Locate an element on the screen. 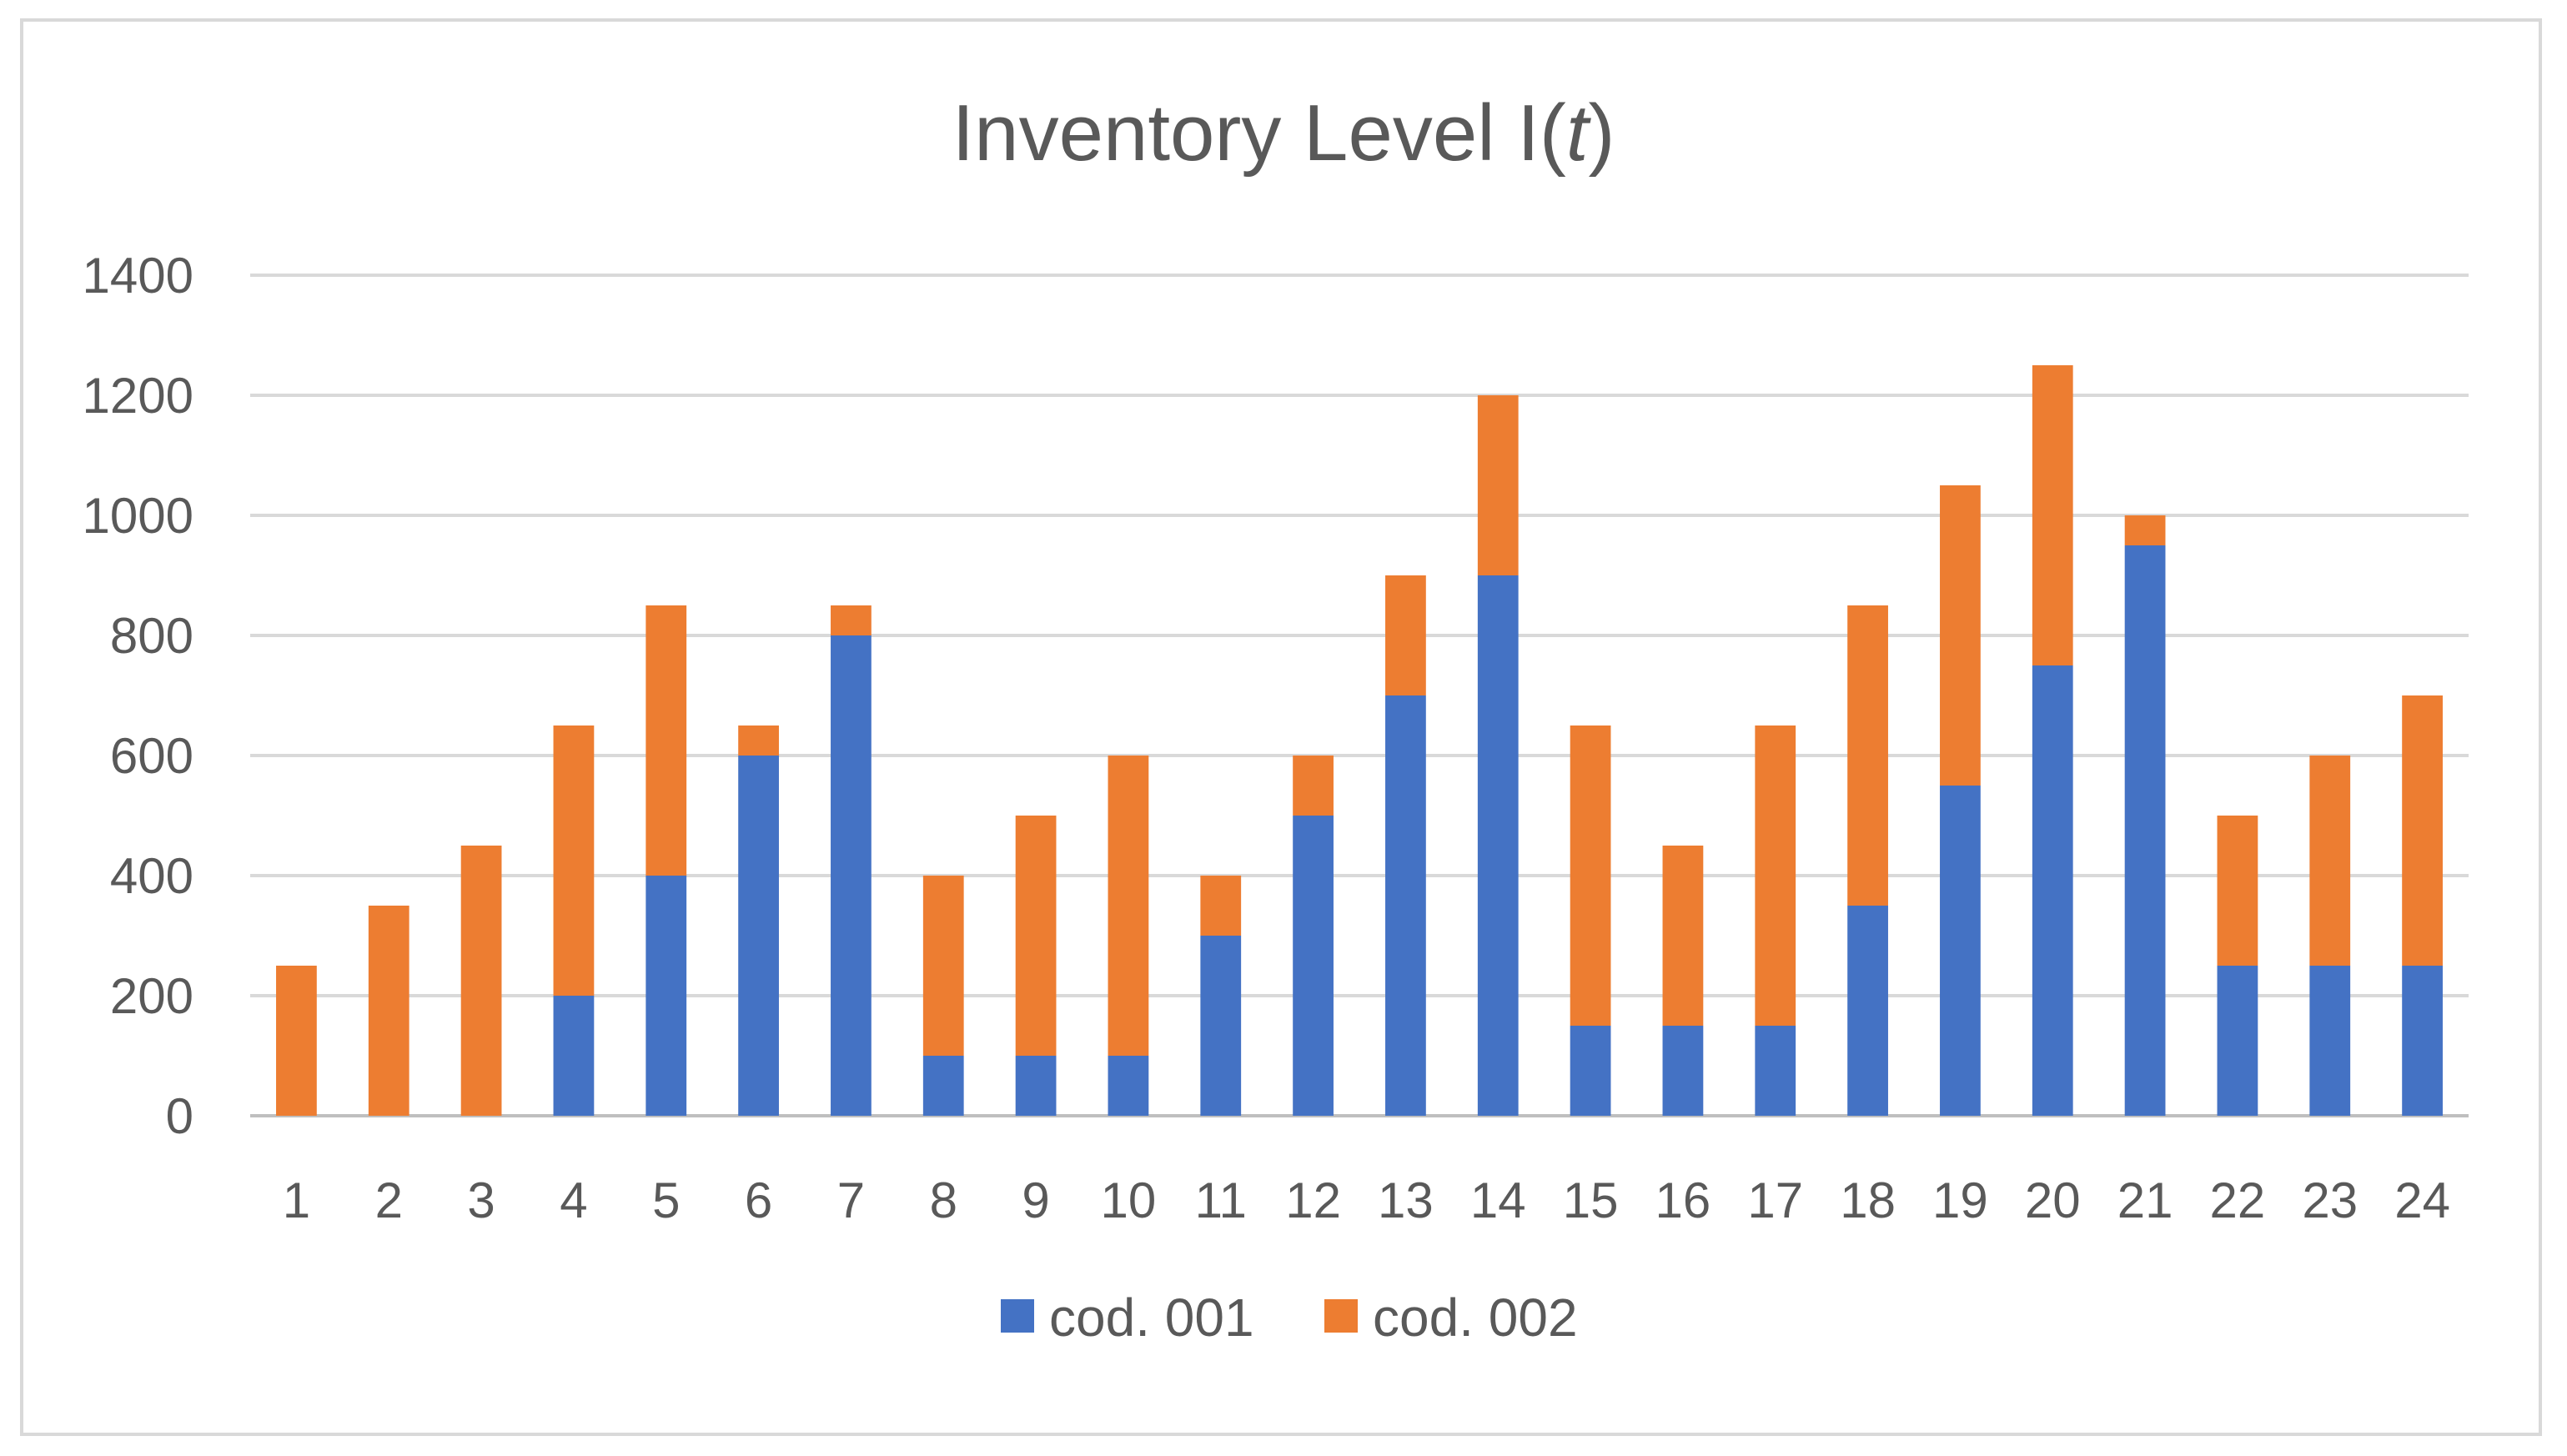 This screenshot has height=1456, width=2567. x-tick-label: 10 is located at coordinates (1129, 1200).